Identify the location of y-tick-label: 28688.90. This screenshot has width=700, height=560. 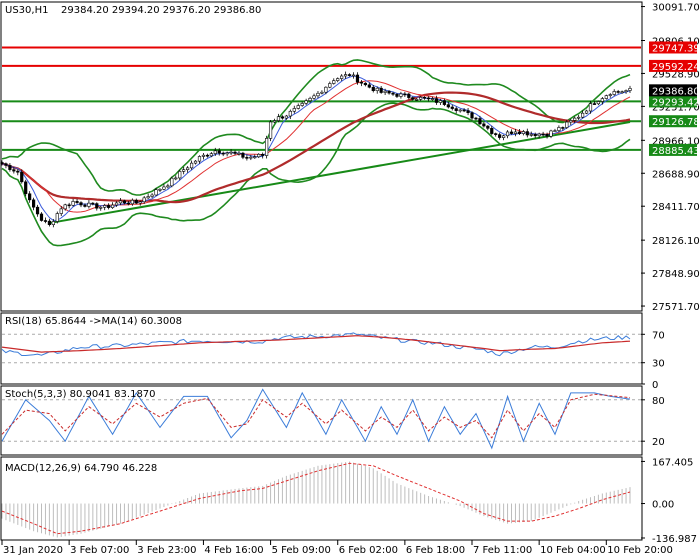
(676, 174).